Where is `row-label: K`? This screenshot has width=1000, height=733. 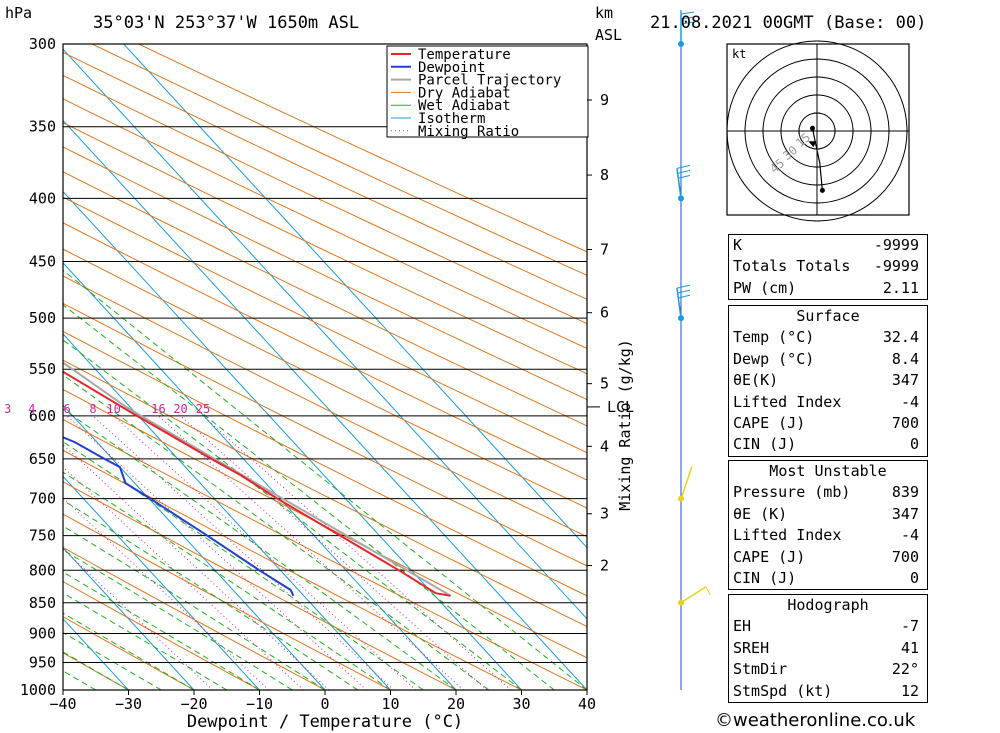 row-label: K is located at coordinates (738, 245).